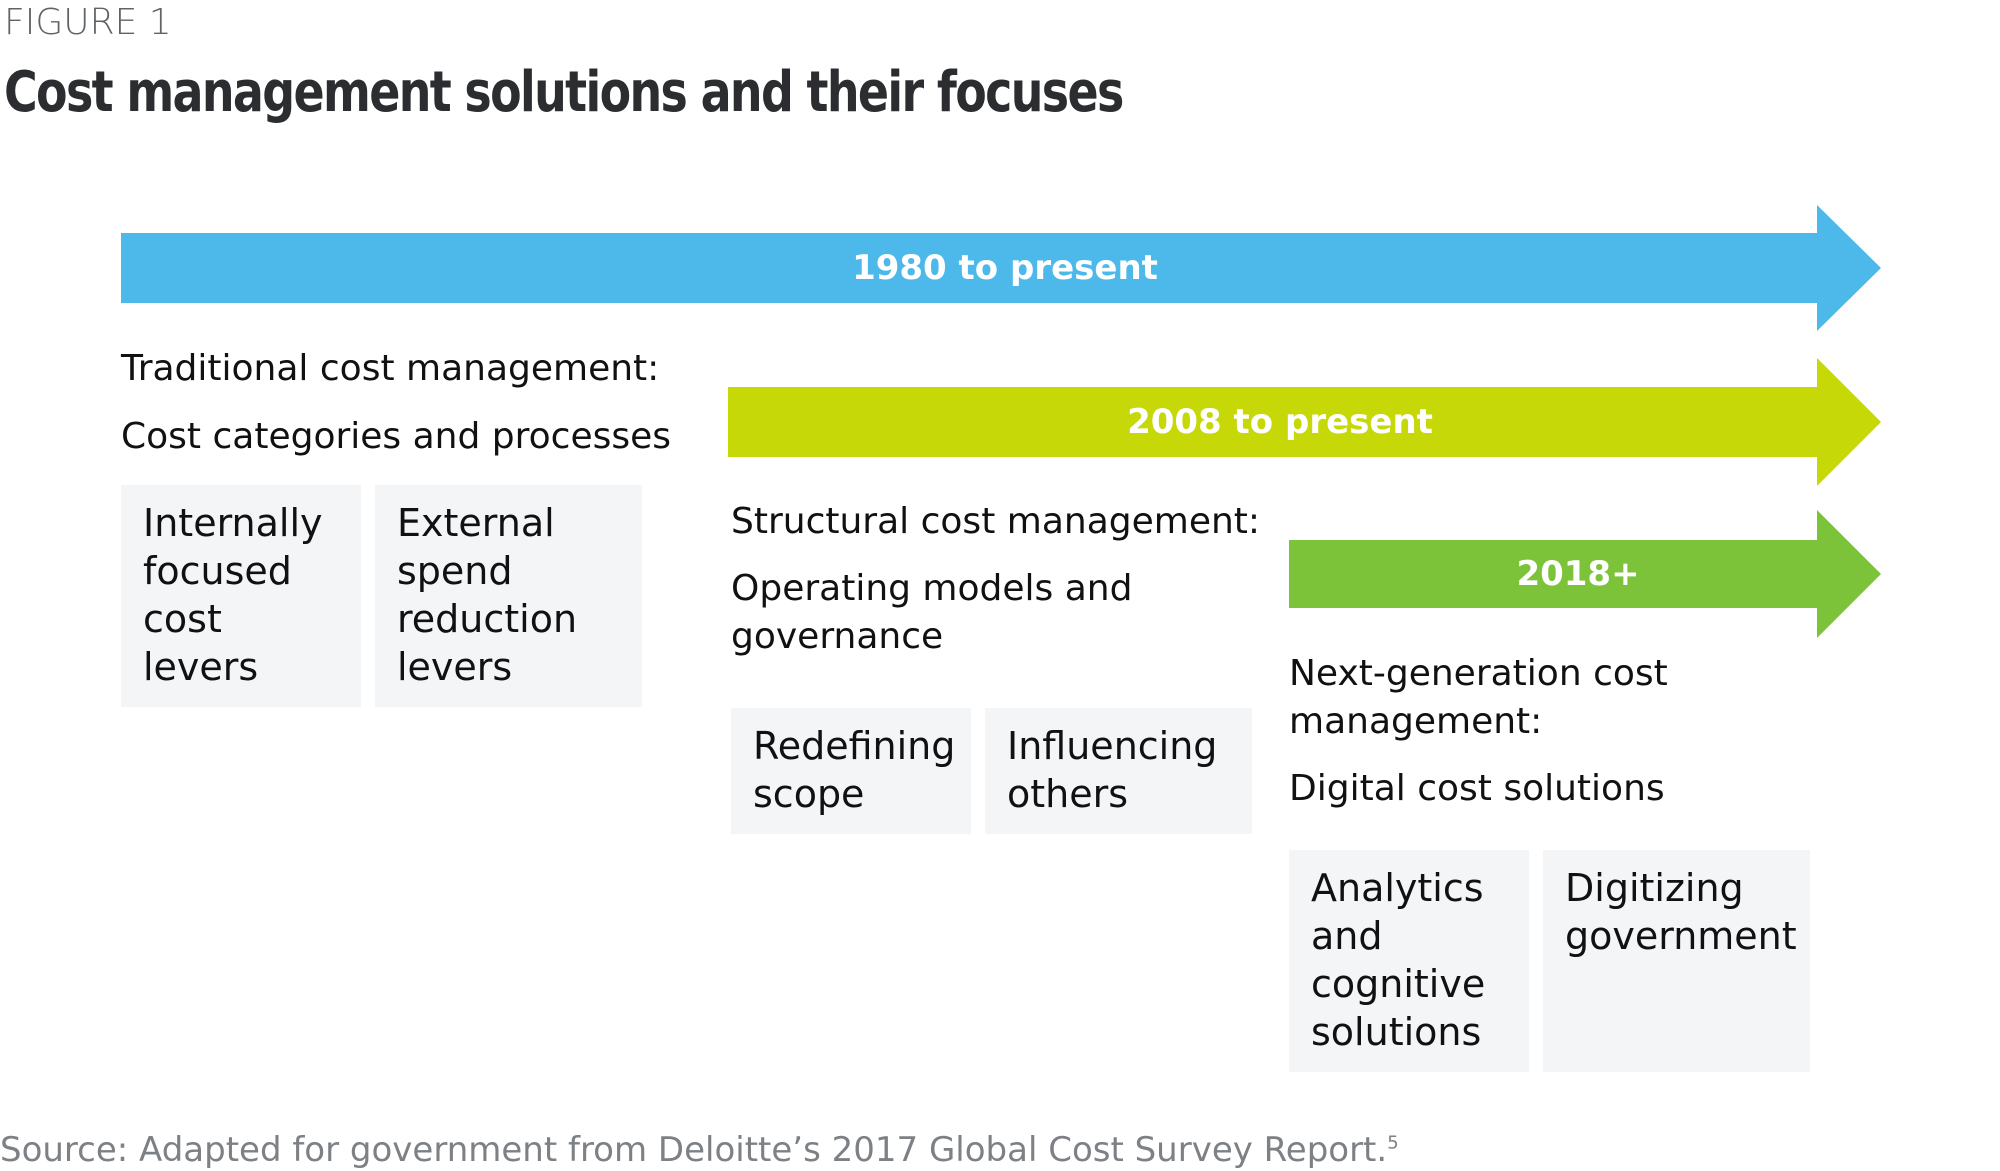  I want to click on lever-box-internally-focused: Internally focused cost levers, so click(241, 596).